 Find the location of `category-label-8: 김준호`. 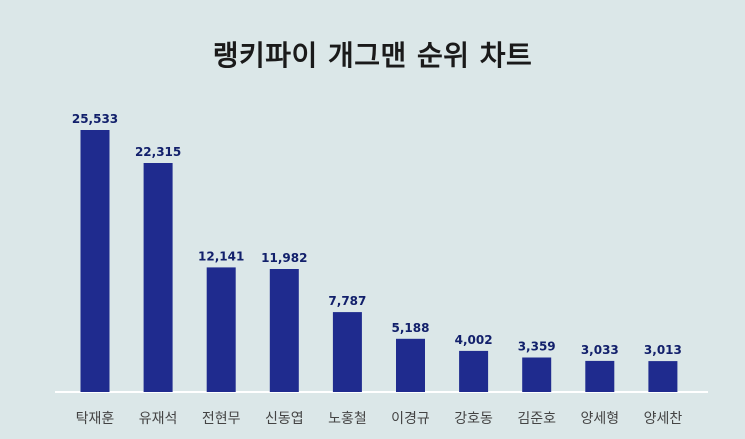

category-label-8: 김준호 is located at coordinates (536, 419).